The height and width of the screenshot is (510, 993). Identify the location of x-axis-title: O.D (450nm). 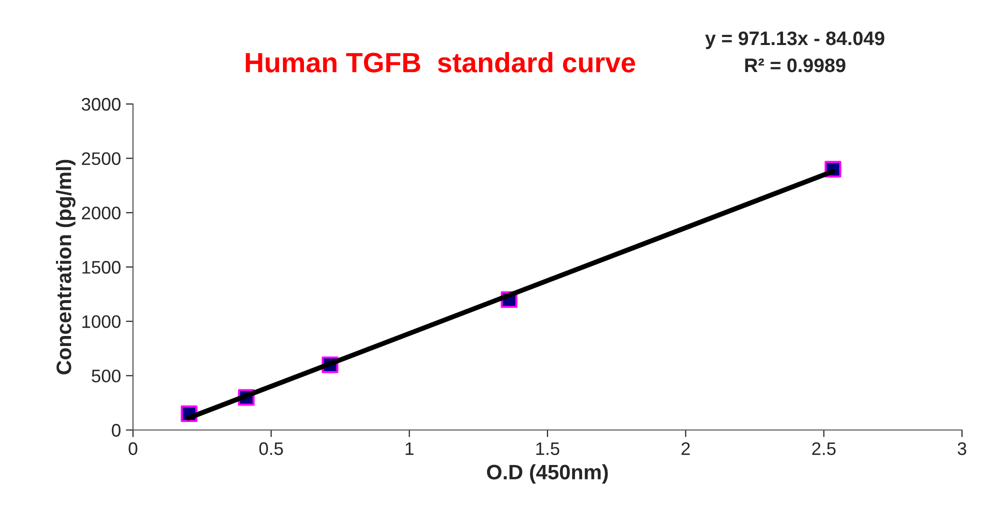
(547, 474).